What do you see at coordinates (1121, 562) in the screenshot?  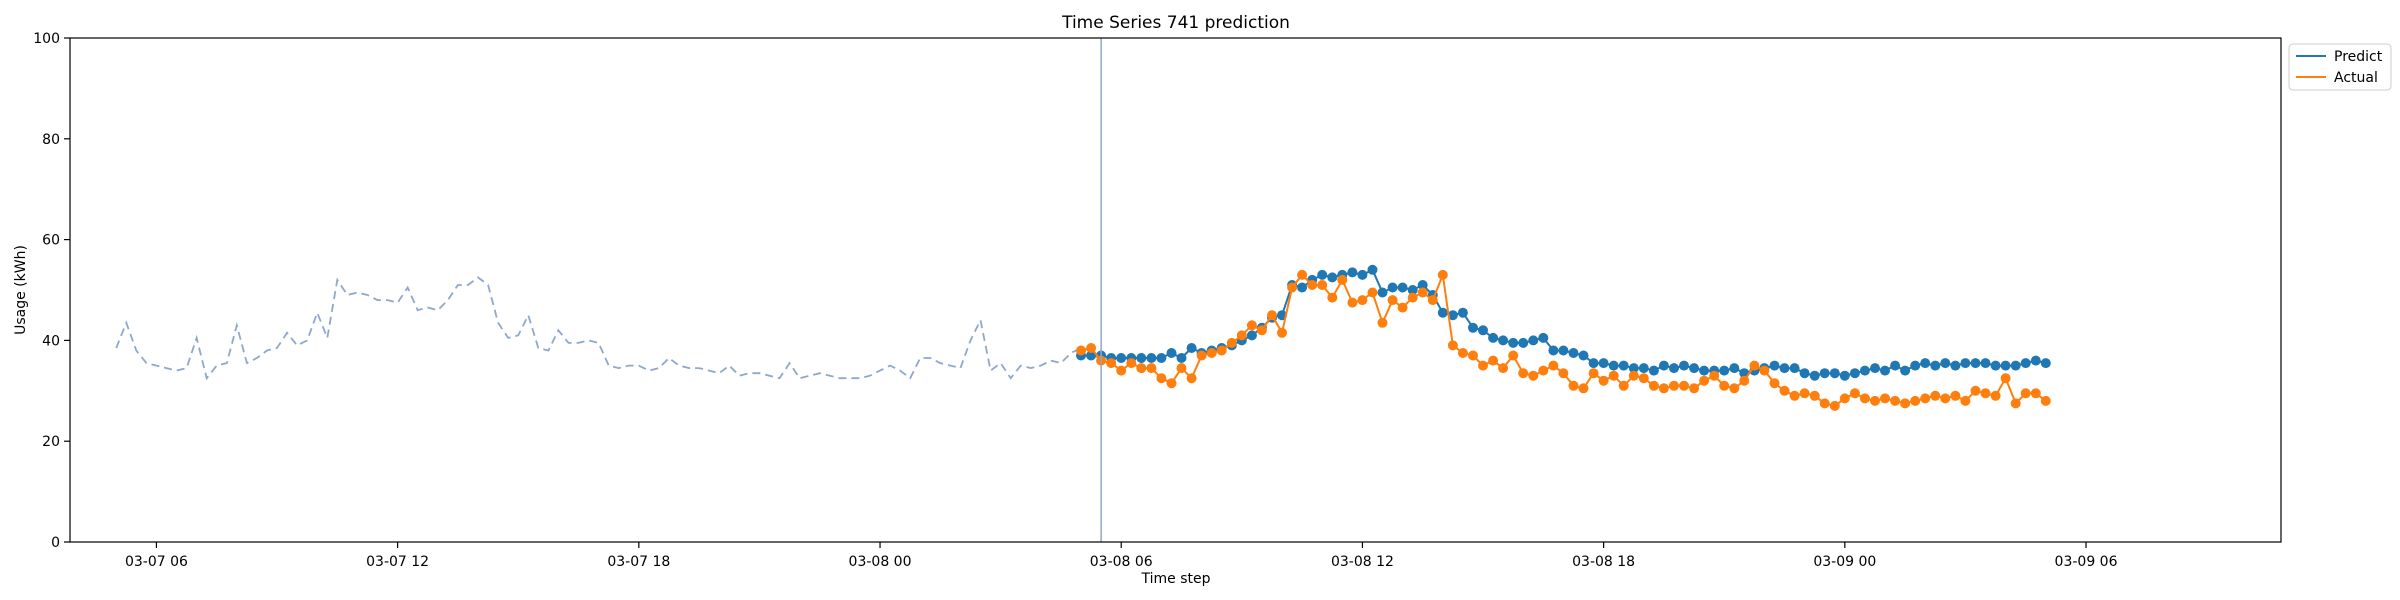 I see `x-tick-label: 03-08 06` at bounding box center [1121, 562].